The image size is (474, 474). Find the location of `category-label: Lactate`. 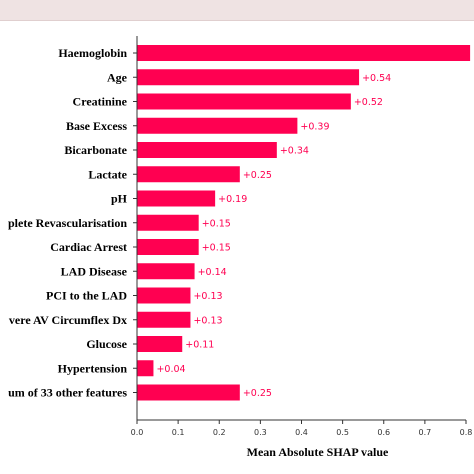

category-label: Lactate is located at coordinates (107, 174).